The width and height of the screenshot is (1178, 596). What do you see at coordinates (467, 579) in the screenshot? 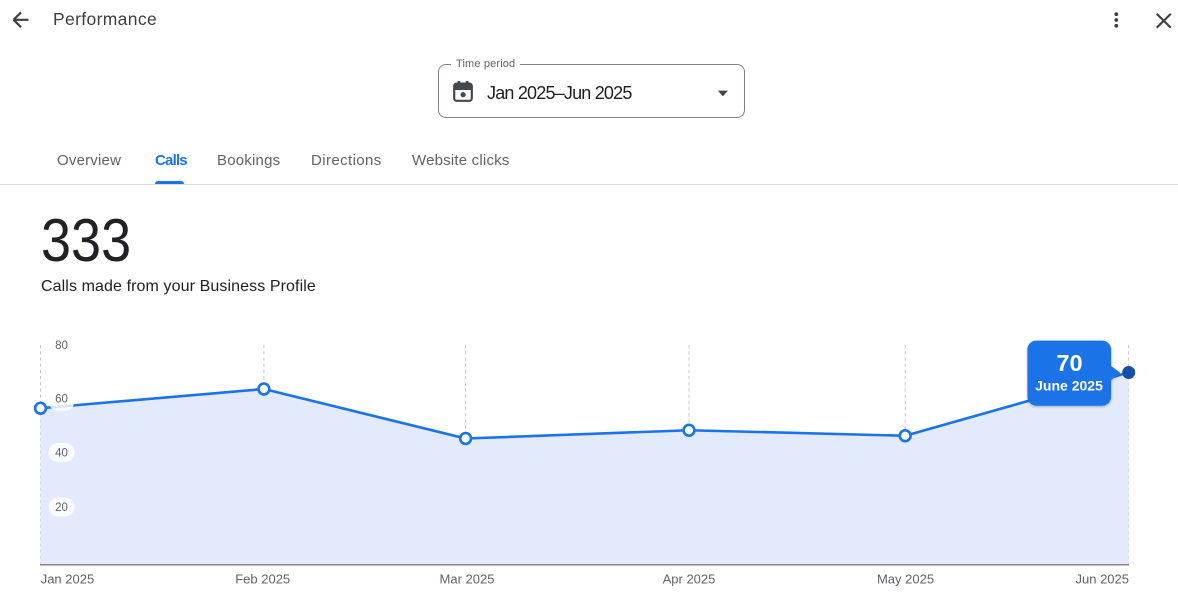
I see `svg-text: Mar 2025` at bounding box center [467, 579].